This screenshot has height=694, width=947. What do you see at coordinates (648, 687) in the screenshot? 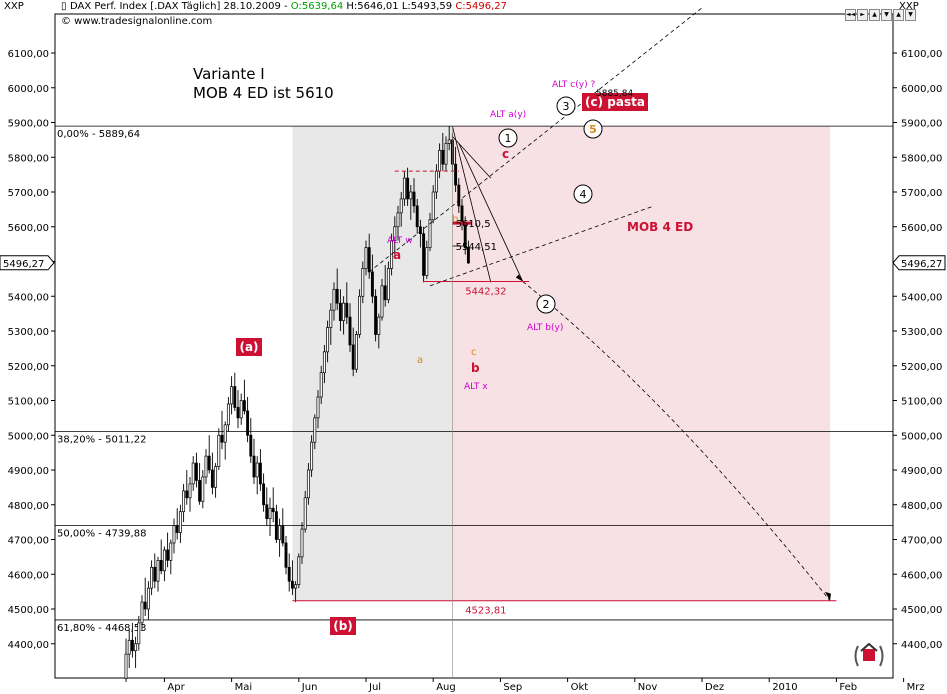
I see `x-tick-label: Nov` at bounding box center [648, 687].